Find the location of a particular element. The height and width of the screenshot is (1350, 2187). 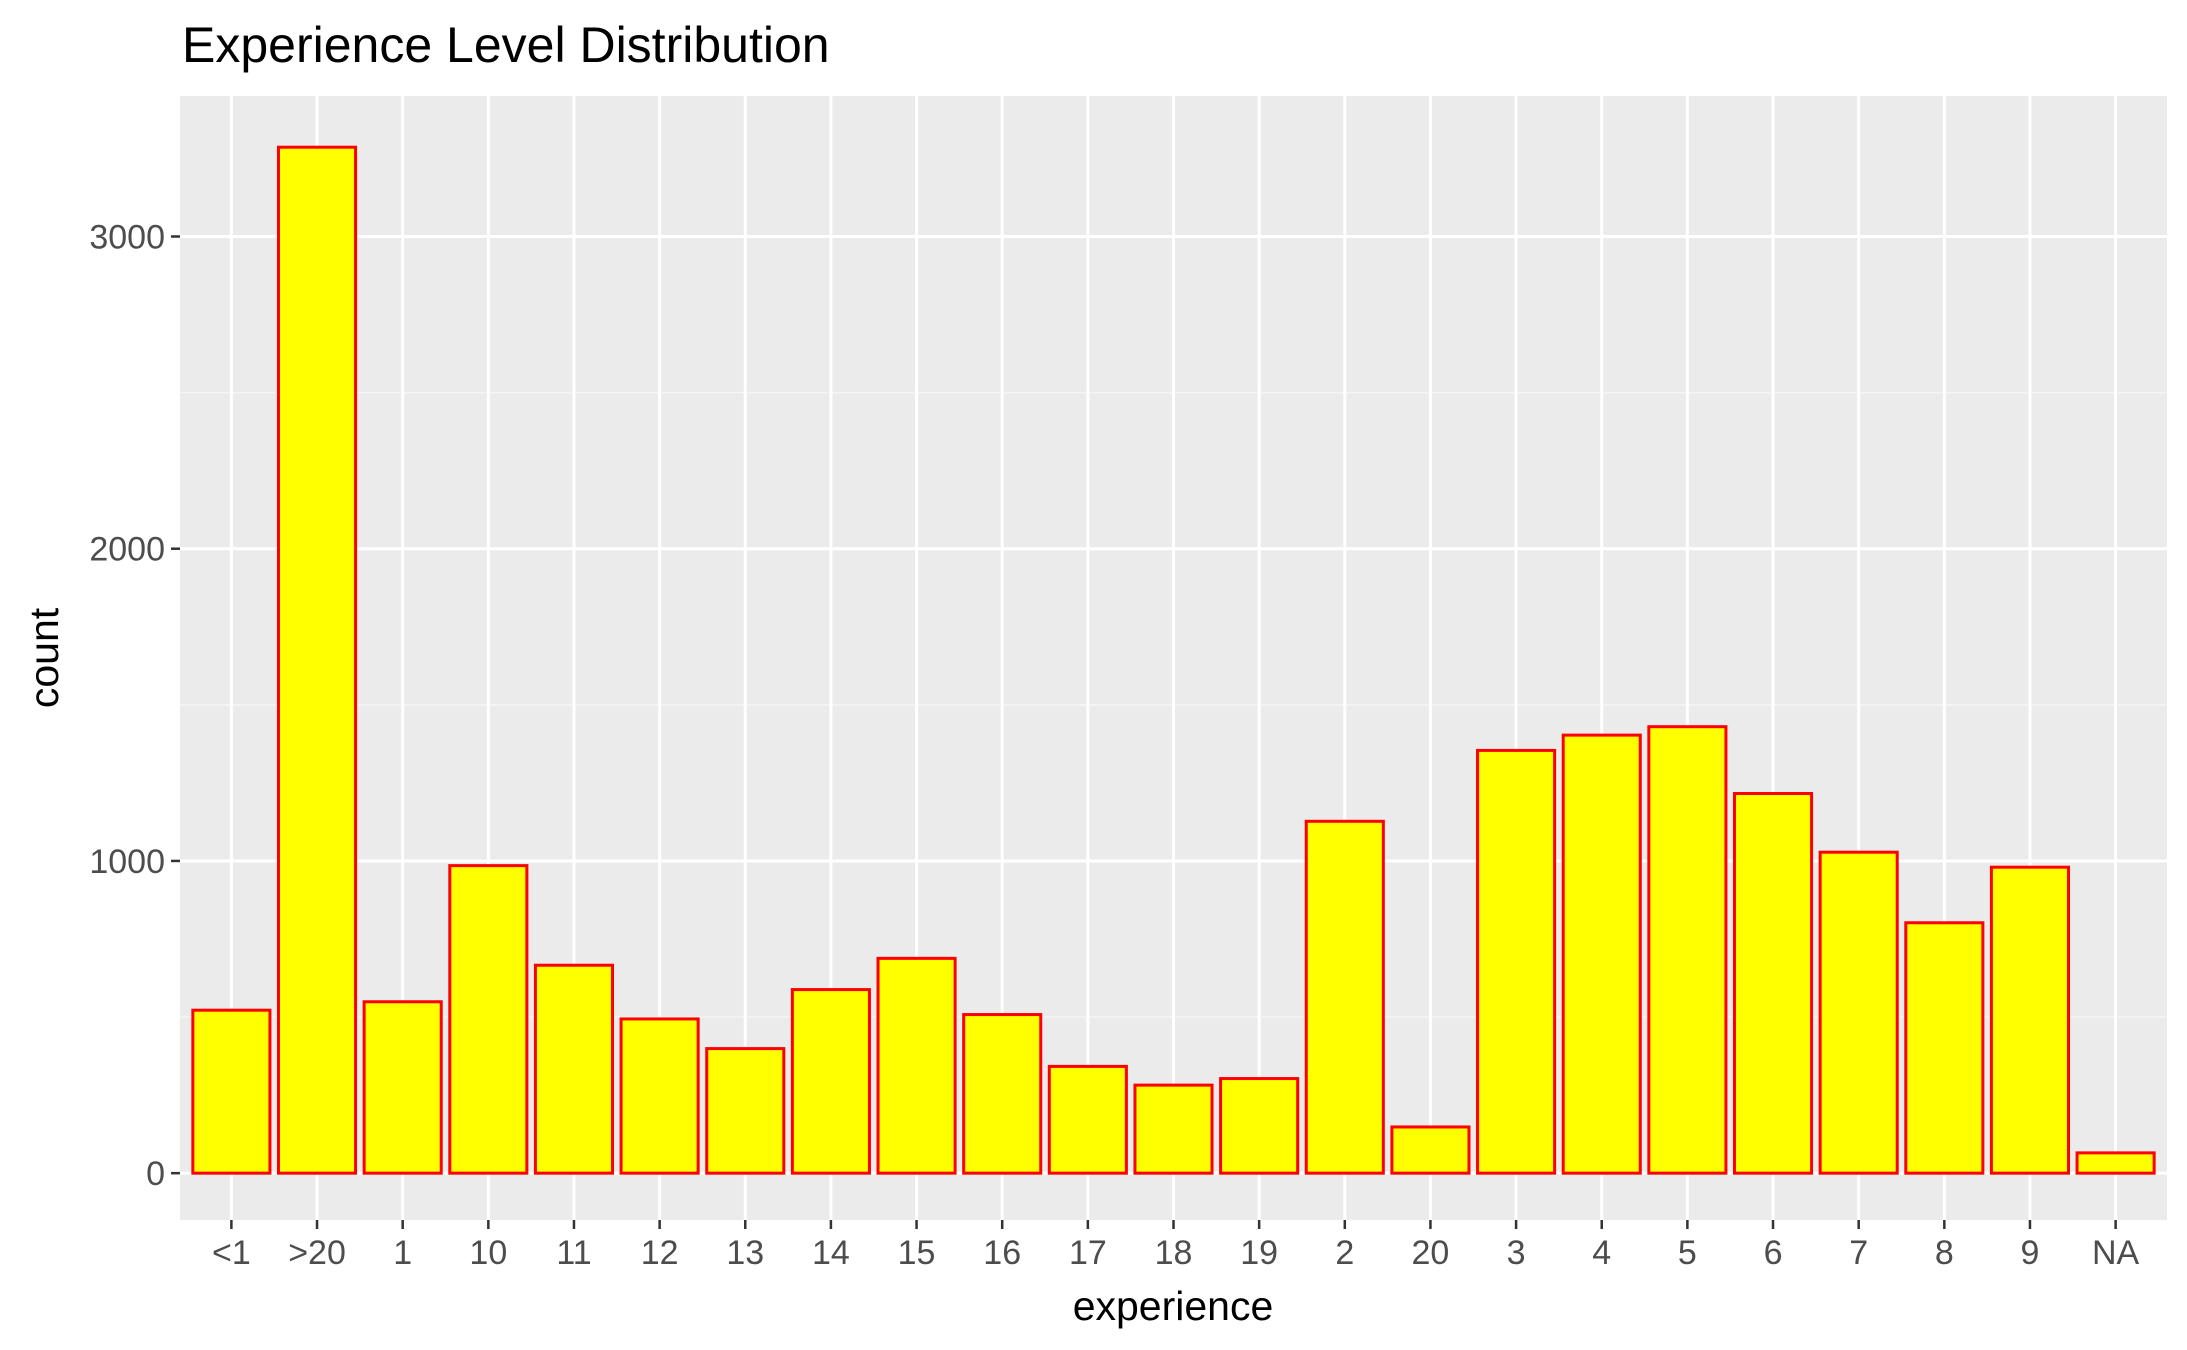

x-tick-label-21: 9 is located at coordinates (2030, 1253).